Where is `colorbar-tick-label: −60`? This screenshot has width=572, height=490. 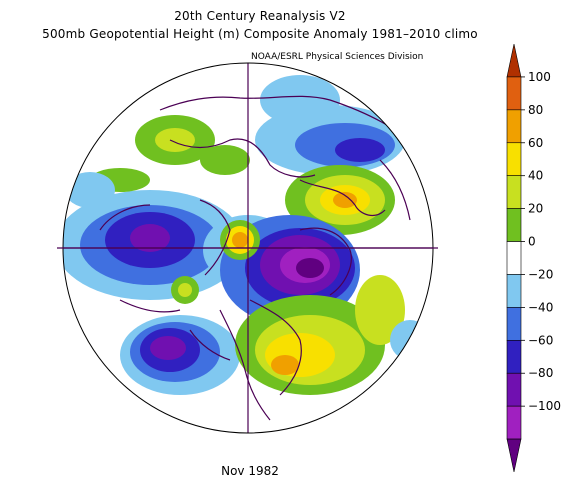 colorbar-tick-label: −60 is located at coordinates (540, 340).